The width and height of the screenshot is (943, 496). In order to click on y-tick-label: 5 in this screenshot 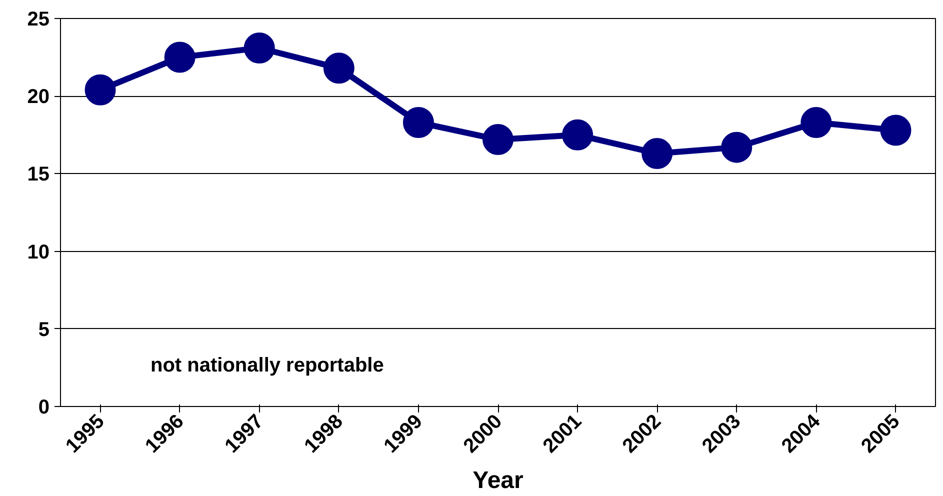, I will do `click(44, 329)`.